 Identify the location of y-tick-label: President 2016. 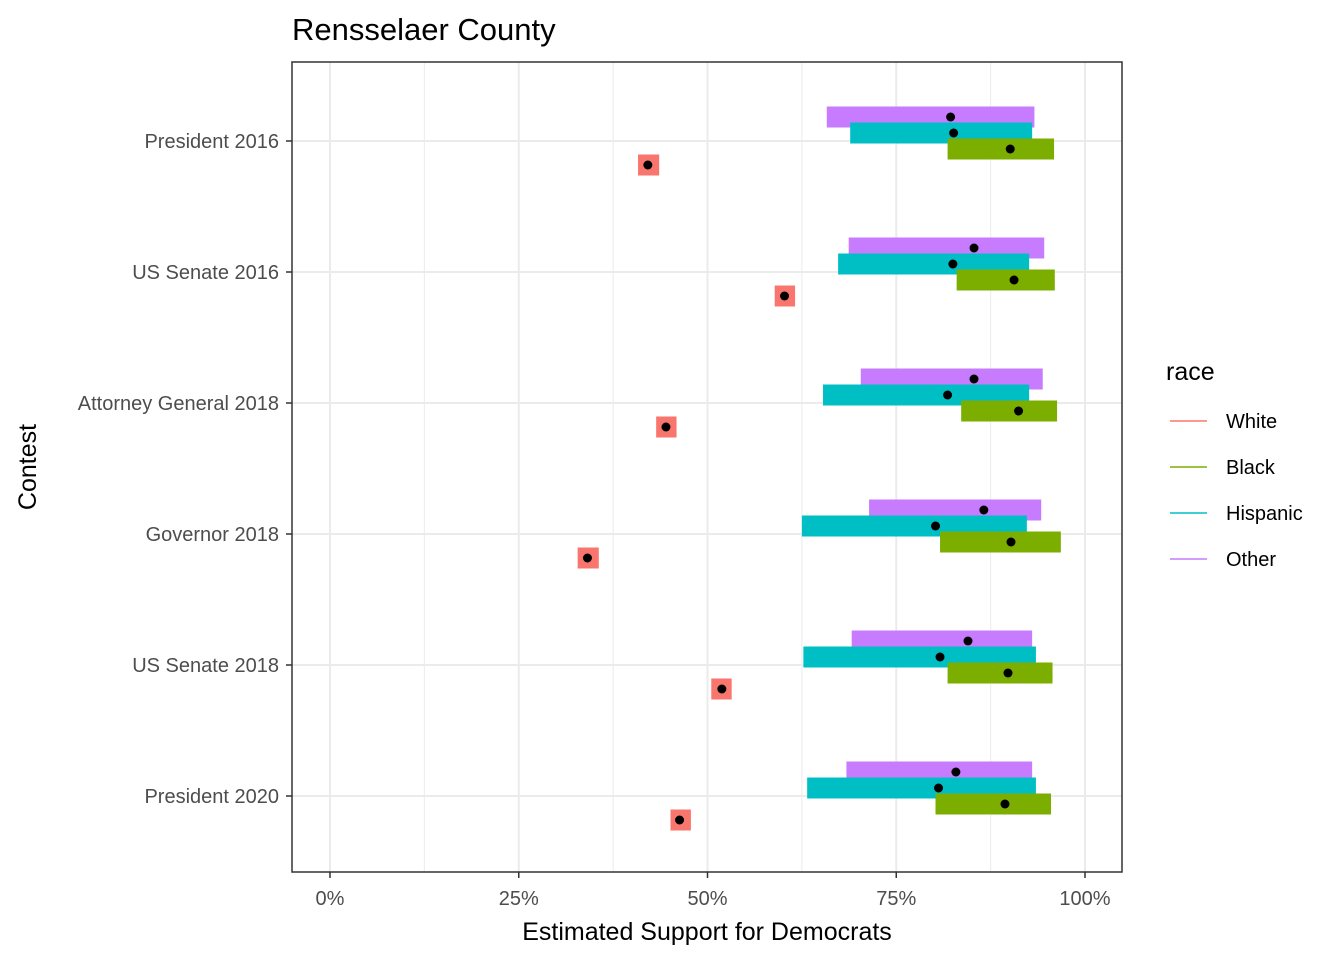
(211, 142).